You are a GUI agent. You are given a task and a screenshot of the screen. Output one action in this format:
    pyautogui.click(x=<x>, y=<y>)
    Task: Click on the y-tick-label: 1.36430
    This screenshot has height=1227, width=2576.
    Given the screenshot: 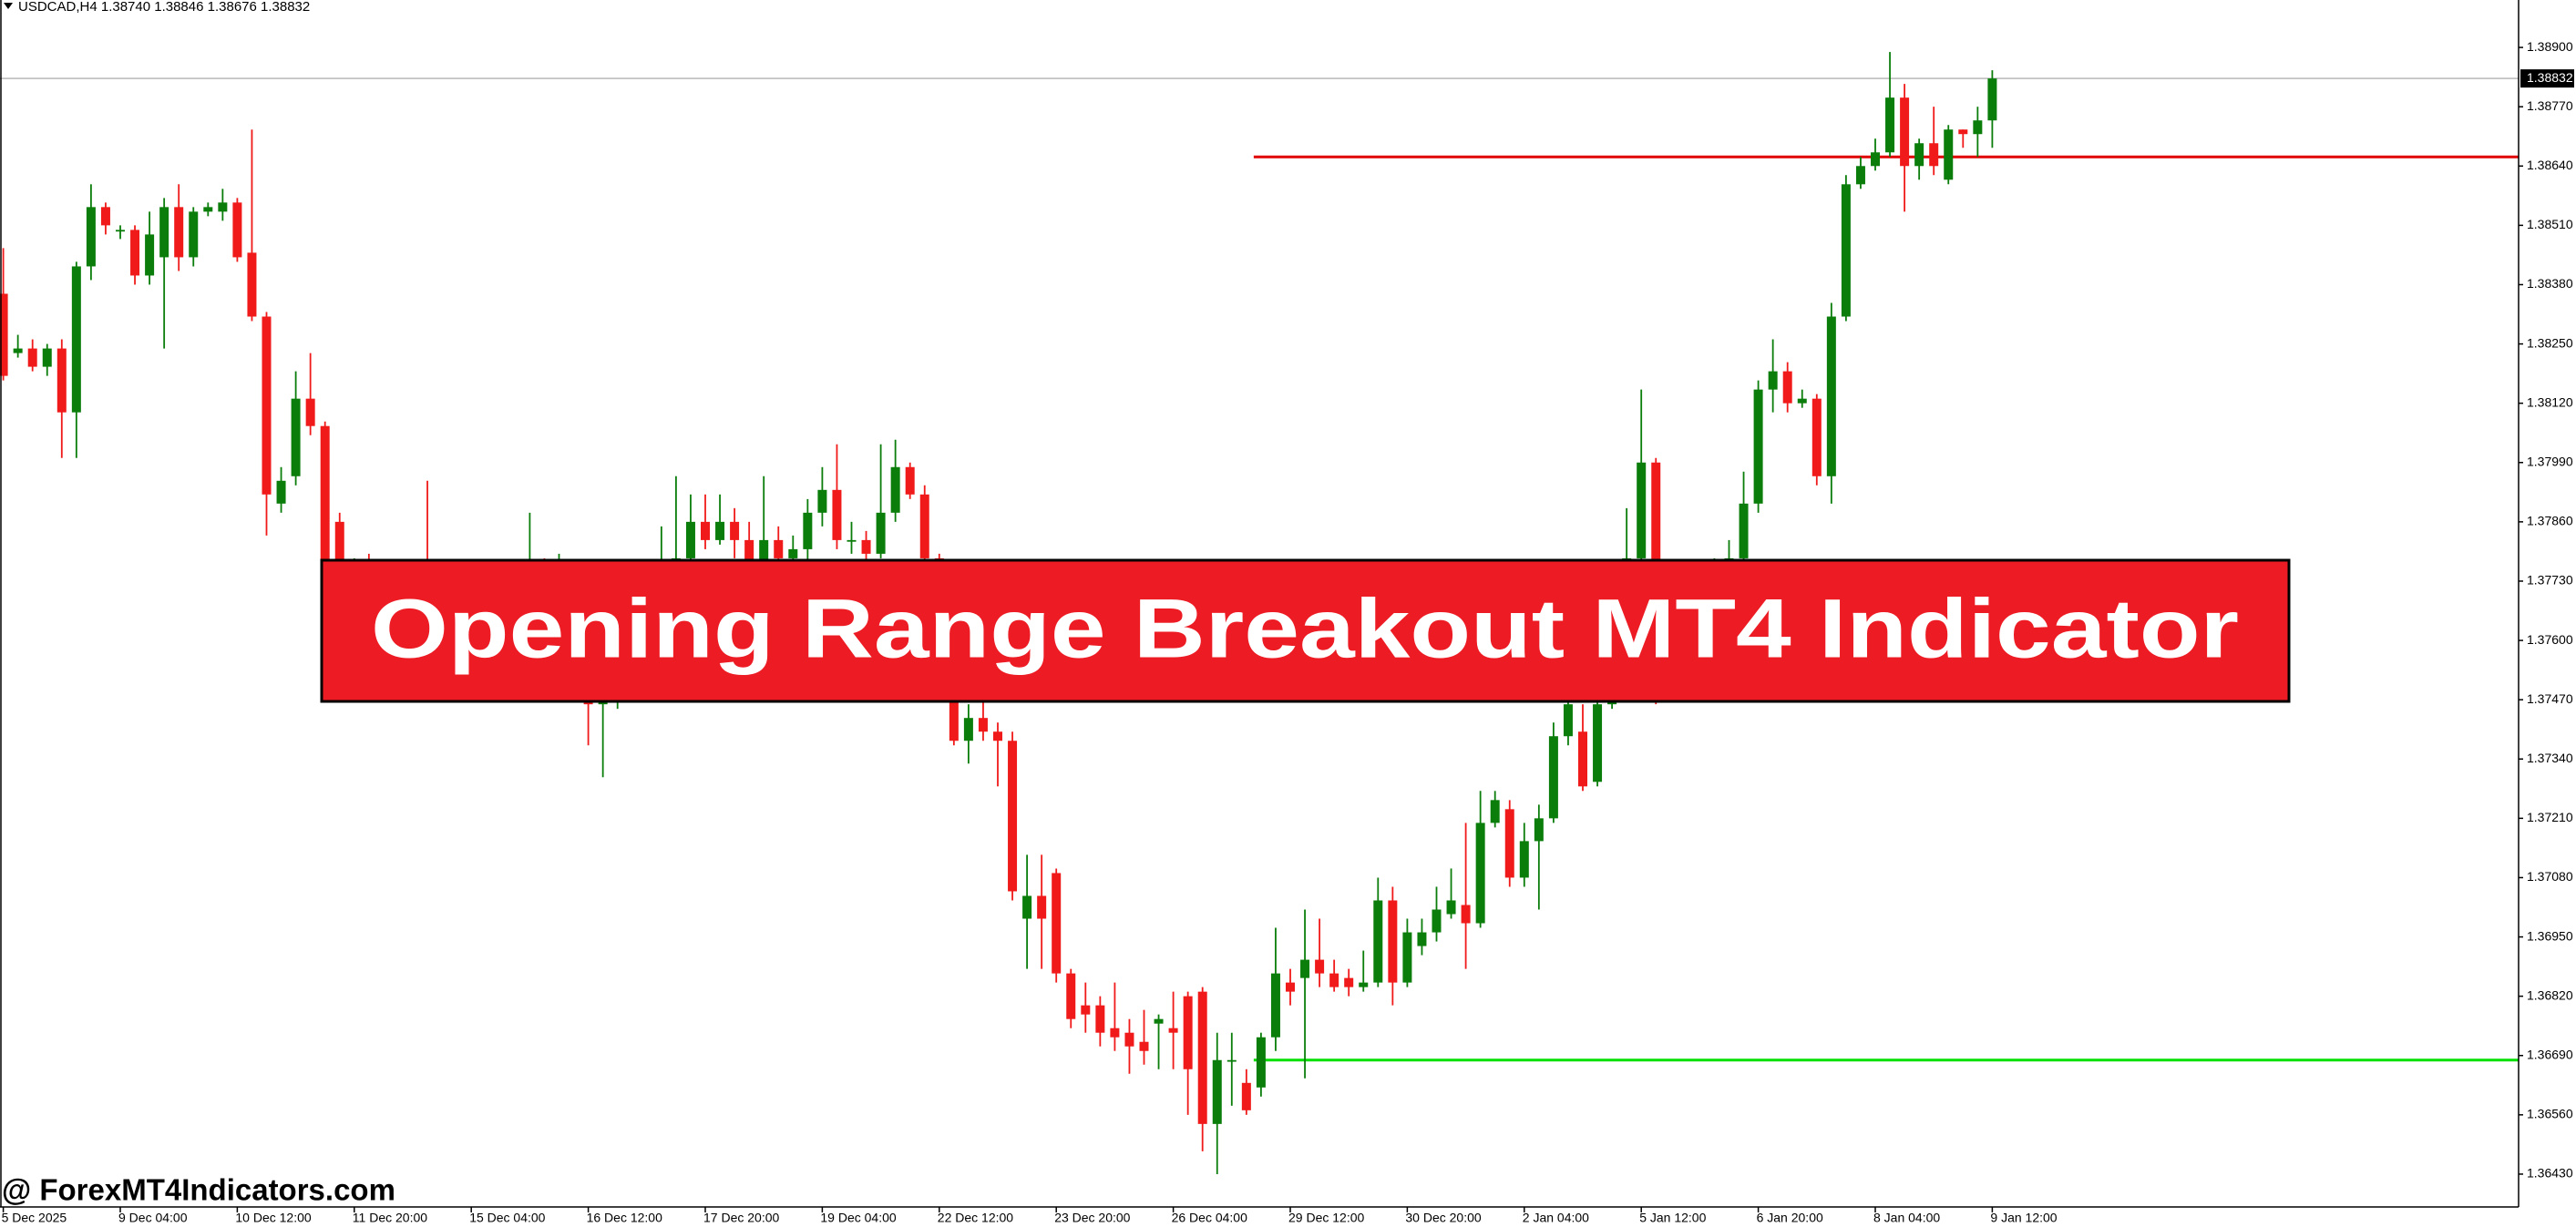 What is the action you would take?
    pyautogui.click(x=2550, y=1173)
    